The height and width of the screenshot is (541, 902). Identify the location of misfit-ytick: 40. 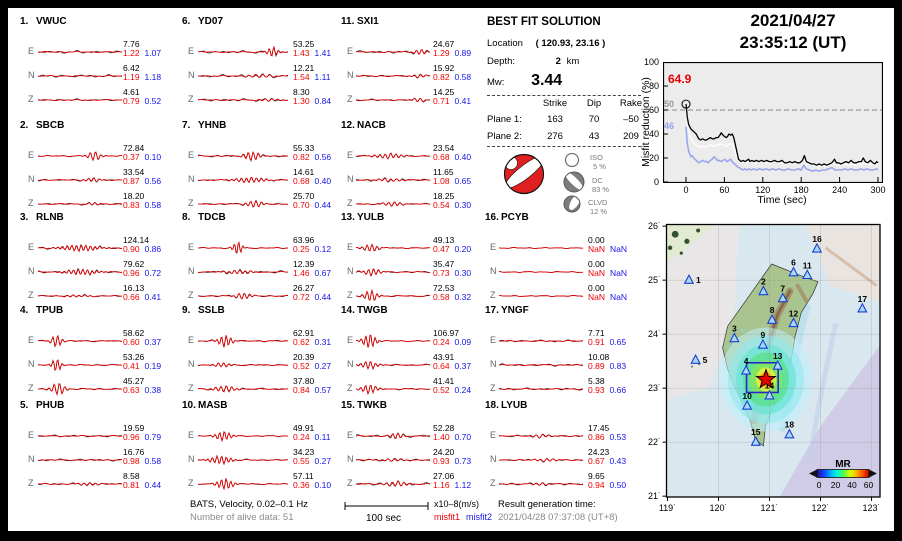
(653, 134).